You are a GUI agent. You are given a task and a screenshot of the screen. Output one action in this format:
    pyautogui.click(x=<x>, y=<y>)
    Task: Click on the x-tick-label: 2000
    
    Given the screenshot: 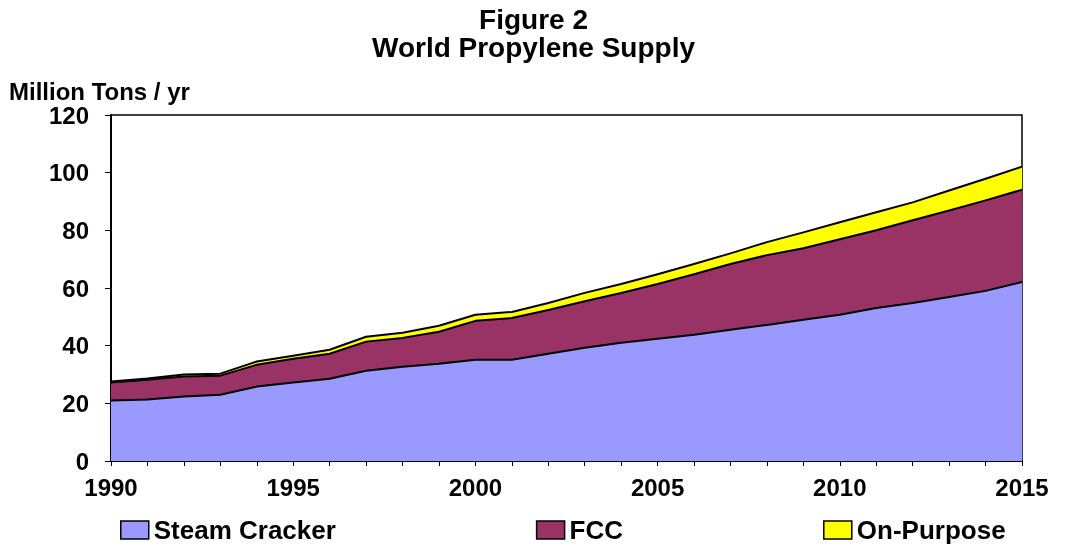 What is the action you would take?
    pyautogui.click(x=475, y=487)
    